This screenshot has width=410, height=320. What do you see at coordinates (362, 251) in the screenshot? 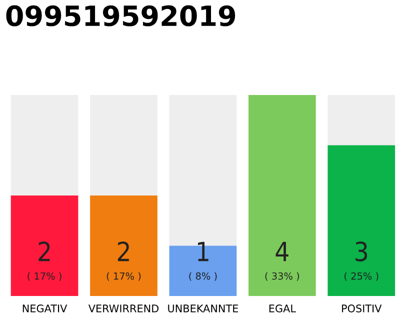
I see `data-label: 3` at bounding box center [362, 251].